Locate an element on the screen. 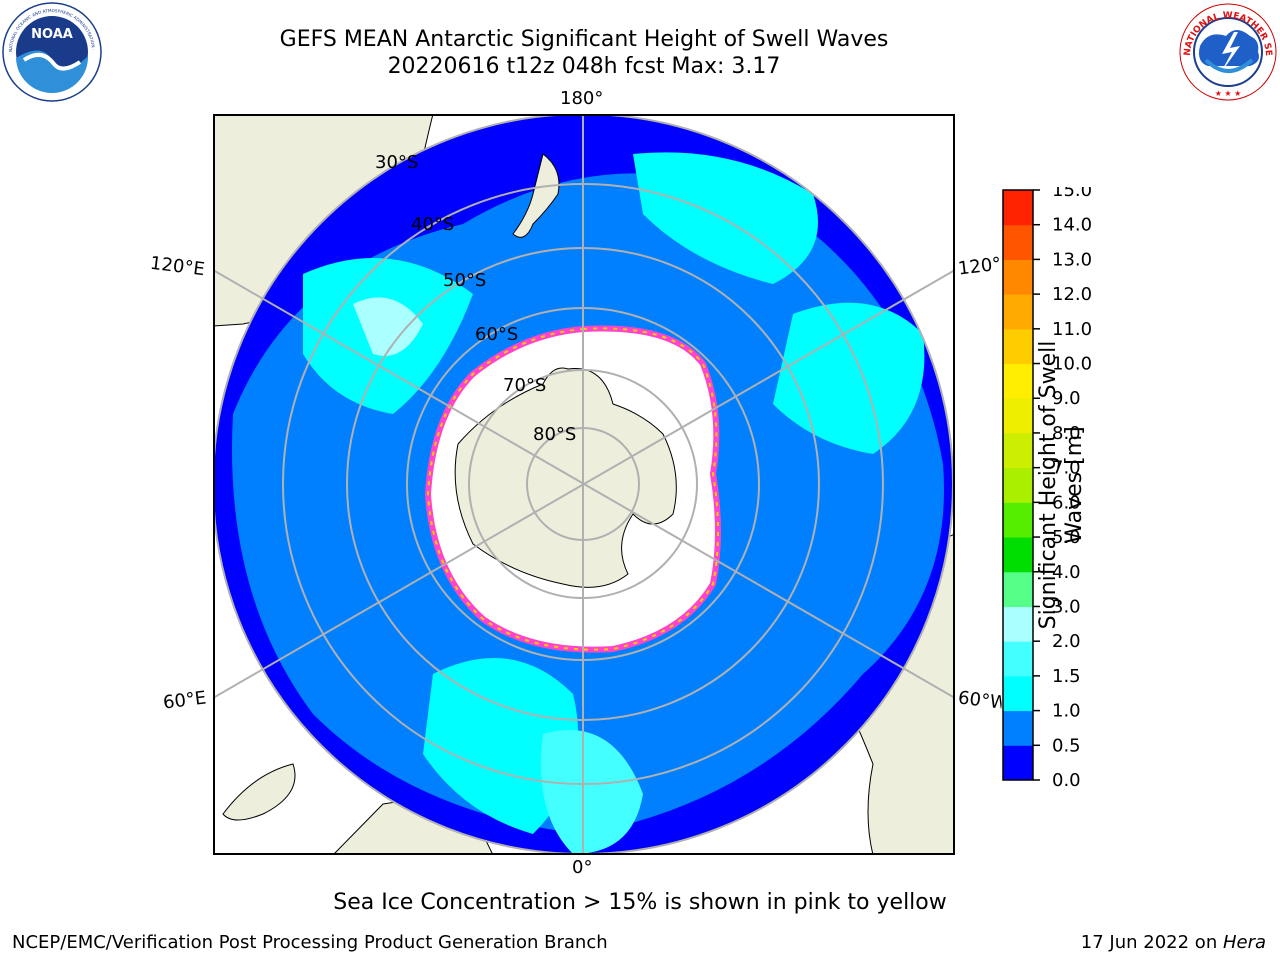 Image resolution: width=1280 pixels, height=960 pixels. colorbar-tick-label: 8.0 is located at coordinates (1066, 433).